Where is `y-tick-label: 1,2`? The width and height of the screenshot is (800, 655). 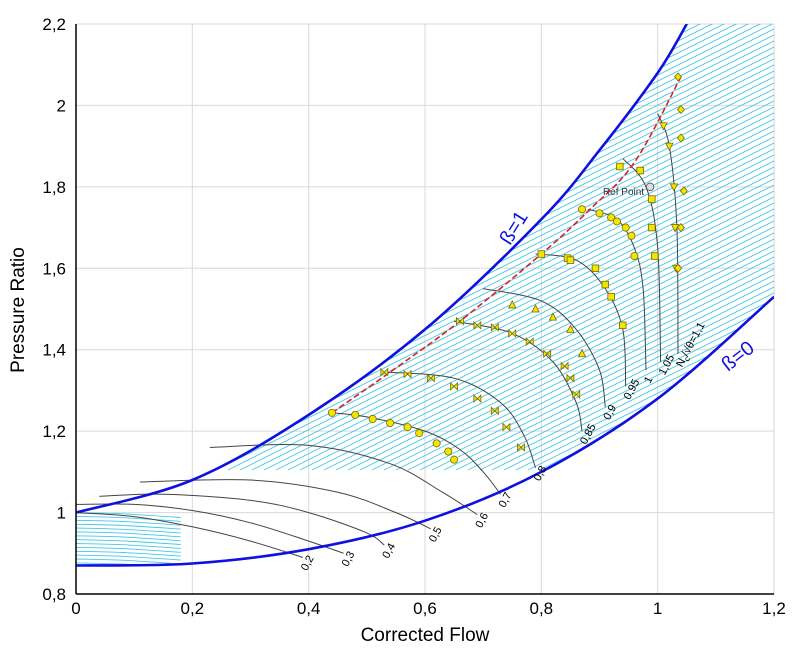 y-tick-label: 1,2 is located at coordinates (54, 431).